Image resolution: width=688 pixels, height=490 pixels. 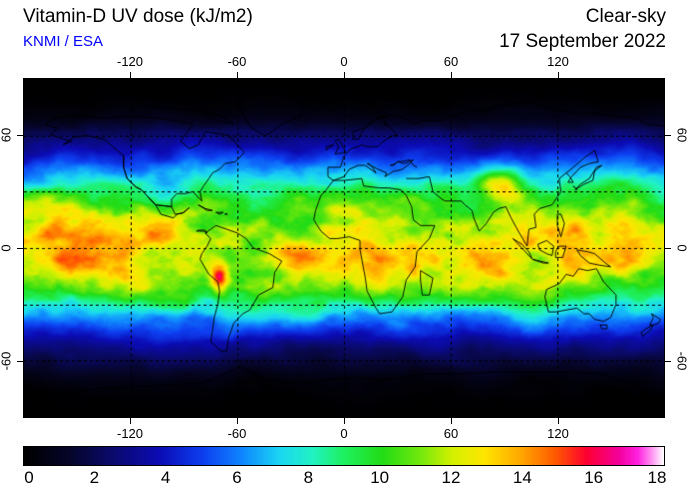 What do you see at coordinates (582, 41) in the screenshot?
I see `date-label: 17 September 2022` at bounding box center [582, 41].